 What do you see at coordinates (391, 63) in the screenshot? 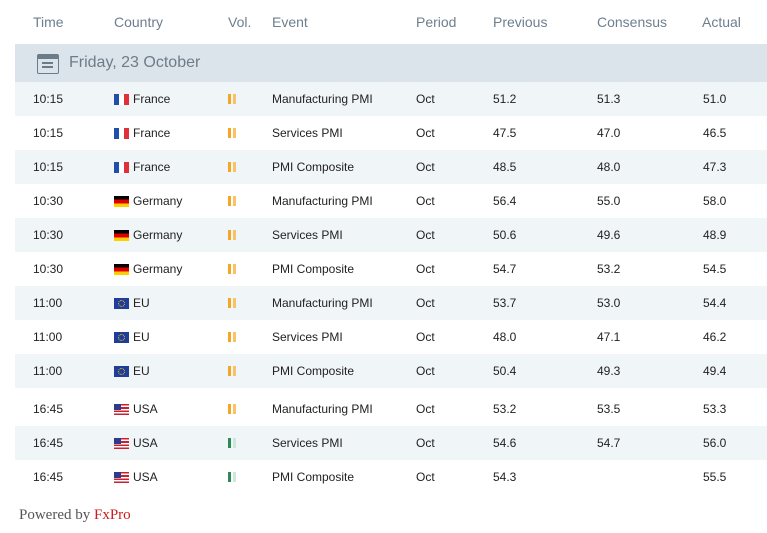
I see `date-group-header: Friday, 23 October` at bounding box center [391, 63].